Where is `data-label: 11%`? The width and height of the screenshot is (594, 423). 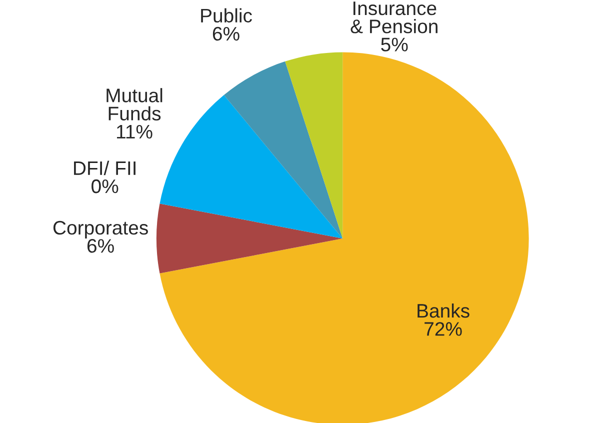 data-label: 11% is located at coordinates (134, 131).